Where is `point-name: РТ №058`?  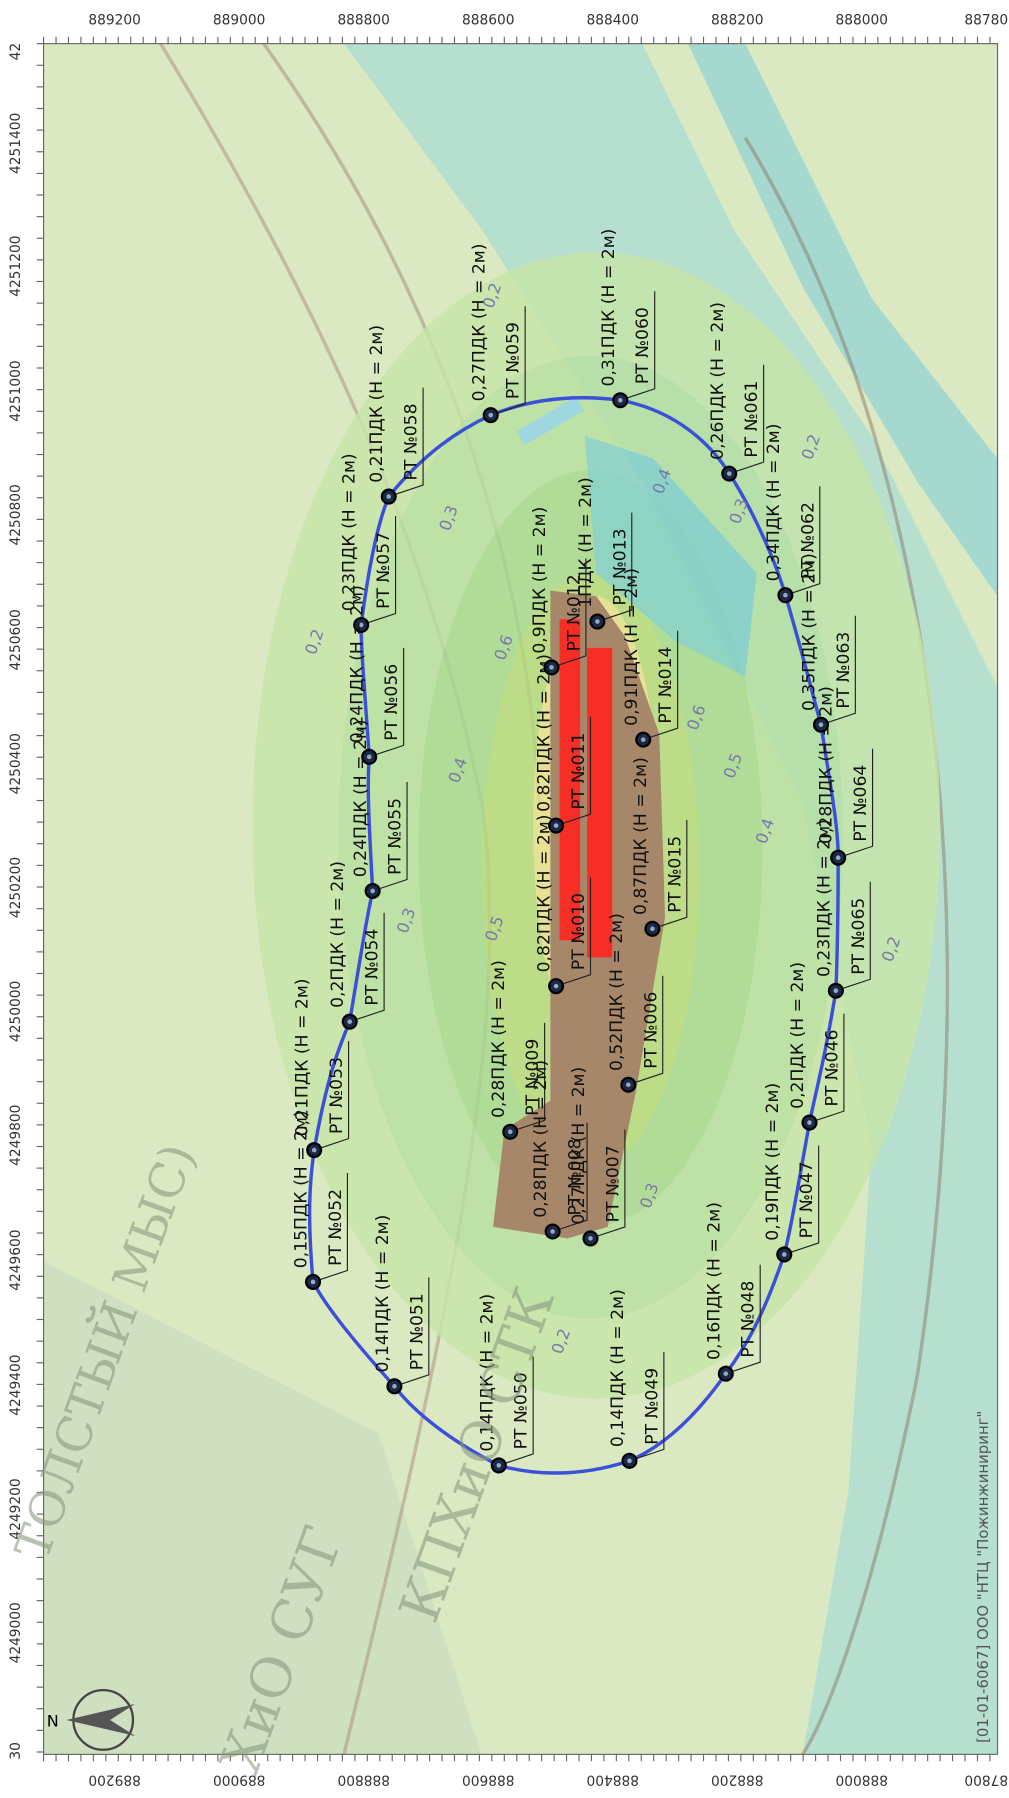
point-name: РТ №058 is located at coordinates (412, 441).